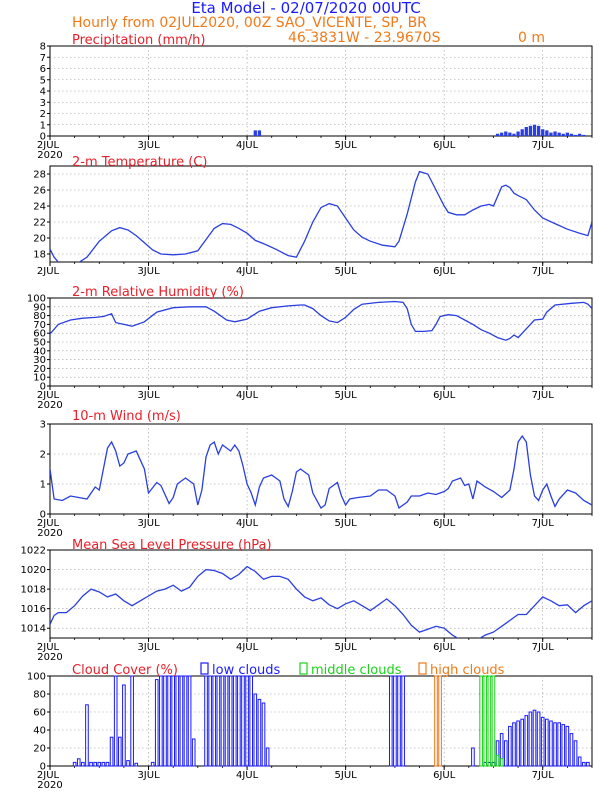 This screenshot has width=612, height=792. I want to click on location-coordinates: 46.3831W - 23.9670S, so click(364, 38).